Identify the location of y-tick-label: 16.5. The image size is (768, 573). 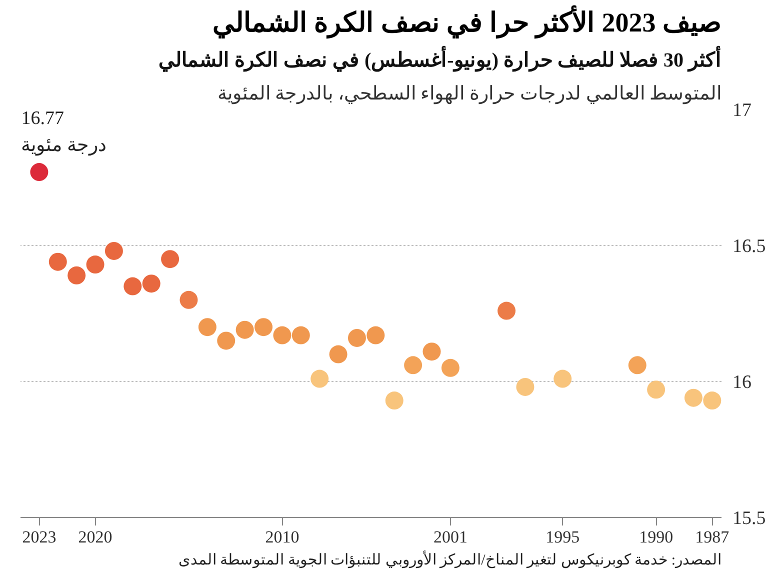
(749, 246).